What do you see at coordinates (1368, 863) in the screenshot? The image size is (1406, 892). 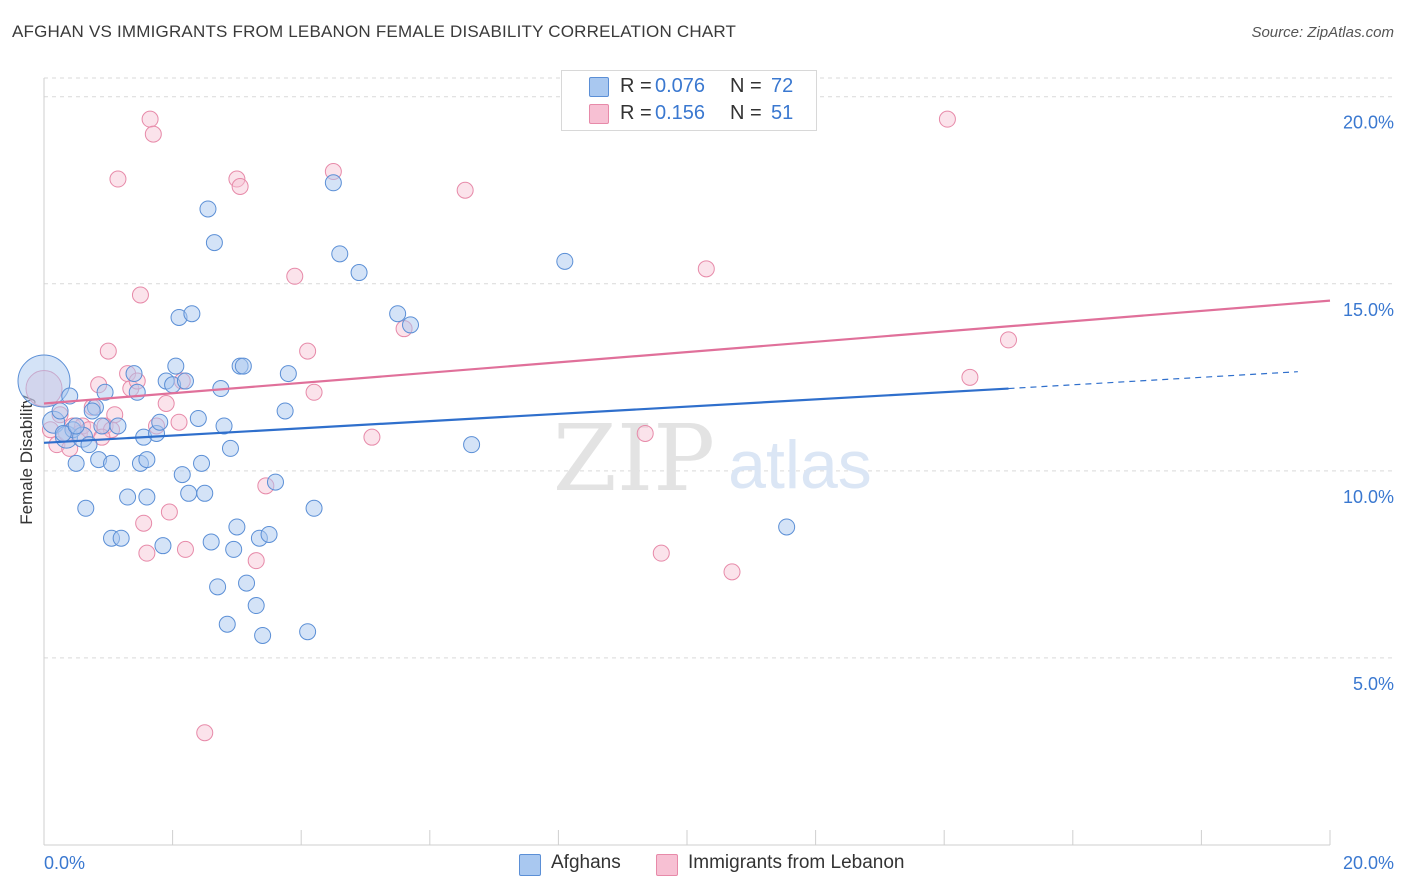 I see `x-tick-label-max: 20.0%` at bounding box center [1368, 863].